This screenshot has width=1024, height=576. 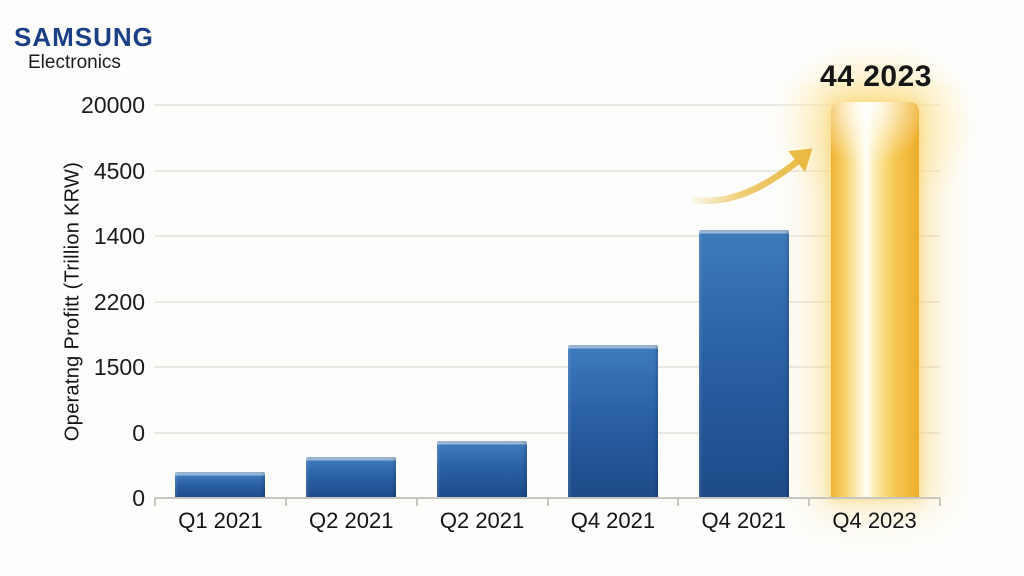 I want to click on y-tick-label: 2200, so click(x=119, y=301).